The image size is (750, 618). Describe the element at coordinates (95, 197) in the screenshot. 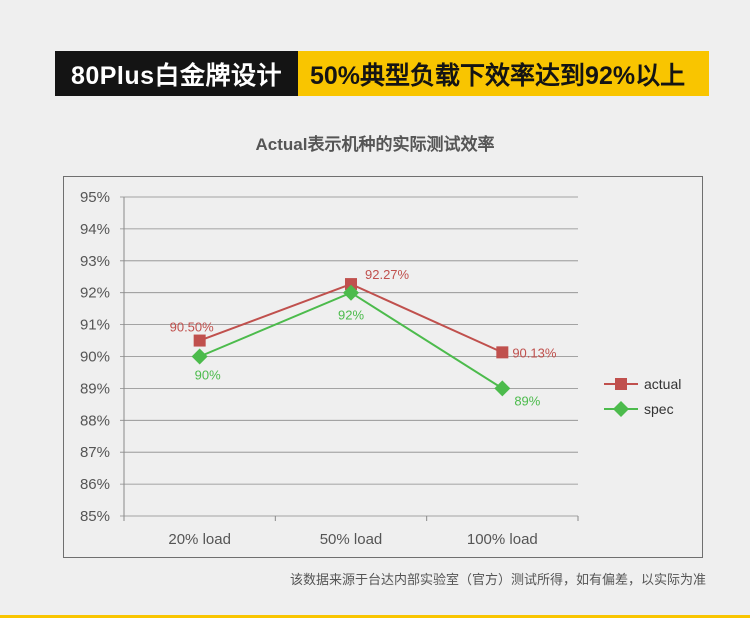

I see `y-tick-label: 95%` at that location.